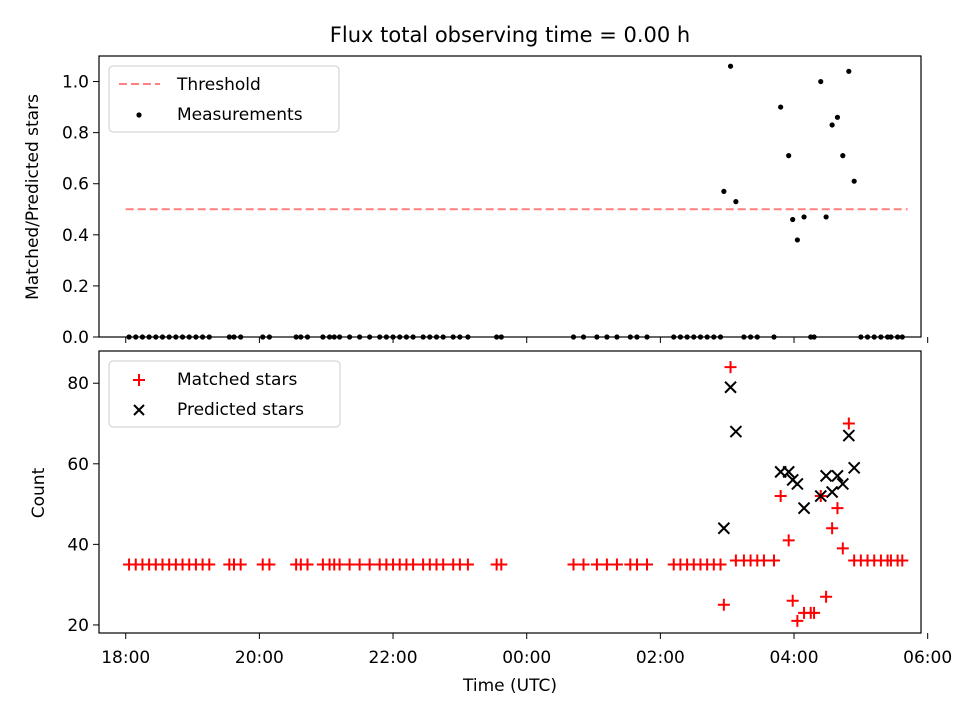  I want to click on x-tick-label: 22:00, so click(393, 658).